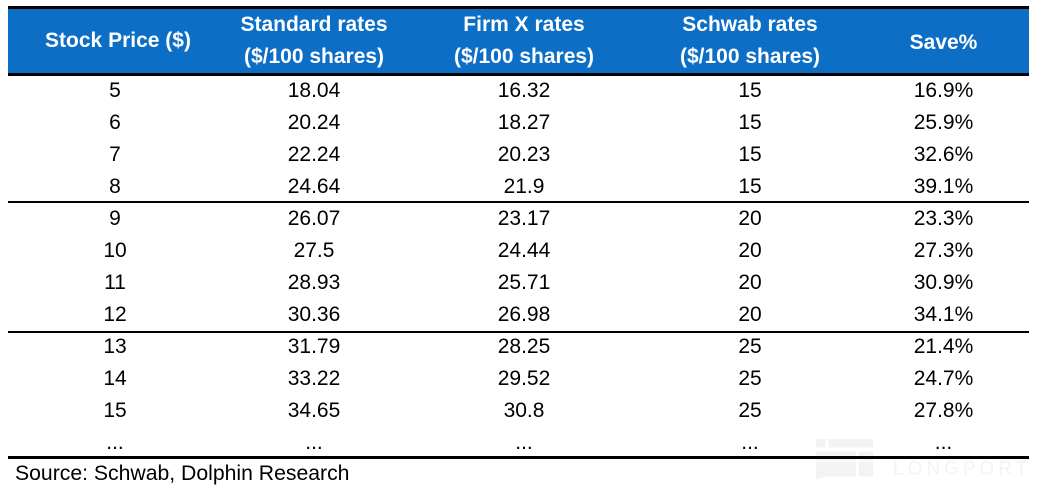  I want to click on svg-text: LONGPORT, so click(962, 469).